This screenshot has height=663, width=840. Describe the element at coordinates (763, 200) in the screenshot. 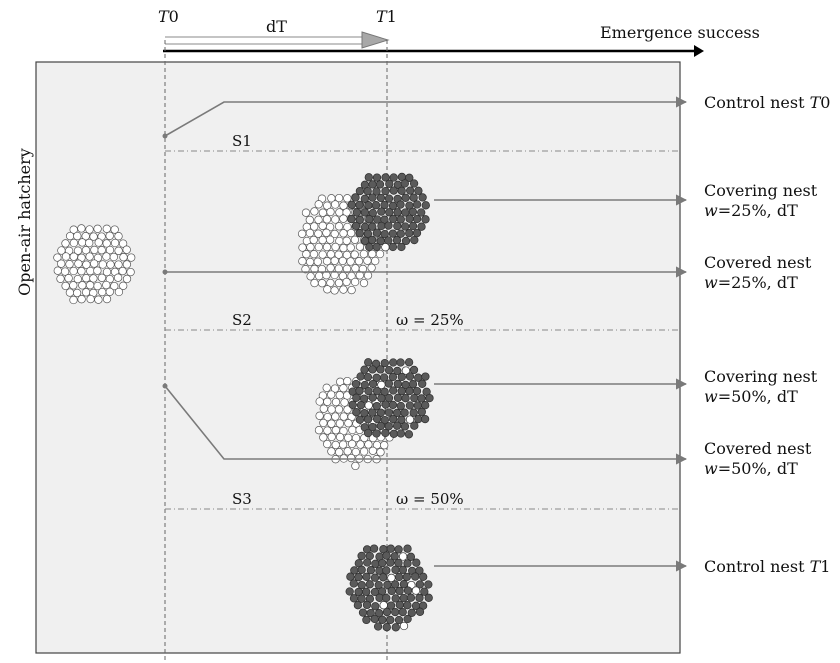

I see `label-covering-nest-25: Covering nest w=25%, dT` at that location.